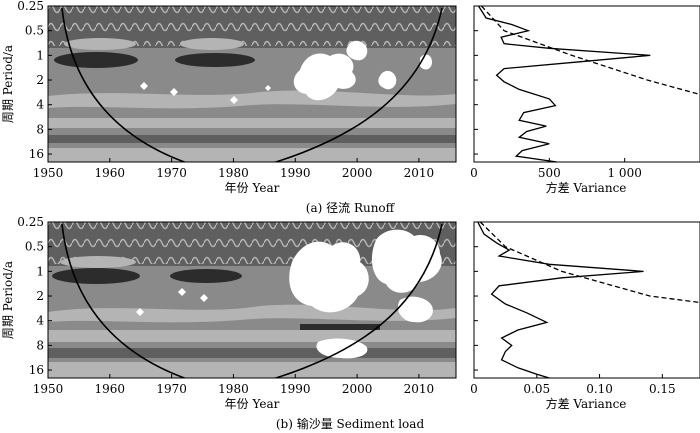  Describe the element at coordinates (8, 84) in the screenshot. I see `y-axis-label-a: 周期 Period/a` at that location.